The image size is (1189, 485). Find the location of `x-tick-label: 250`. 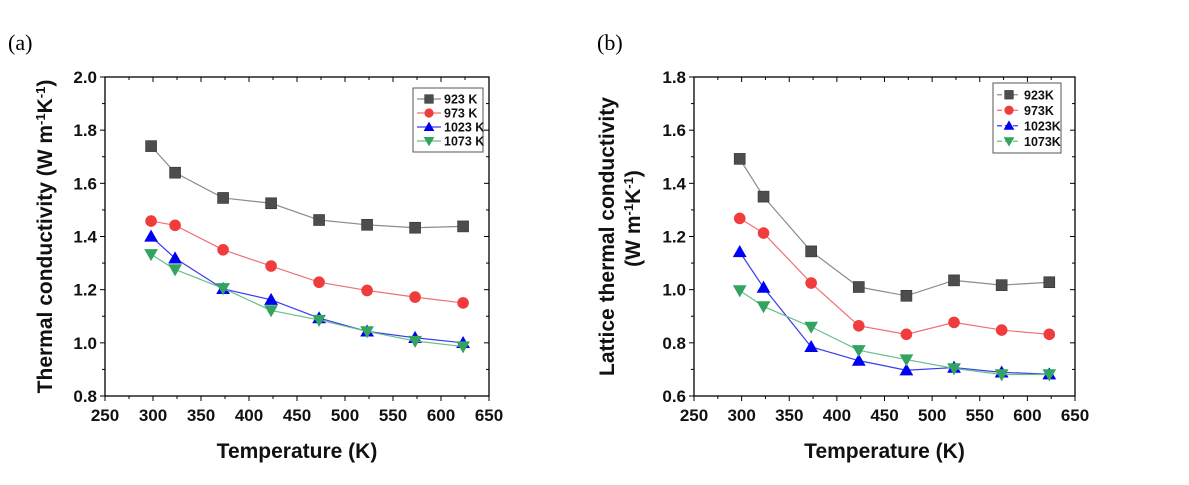

x-tick-label: 250 is located at coordinates (694, 415).